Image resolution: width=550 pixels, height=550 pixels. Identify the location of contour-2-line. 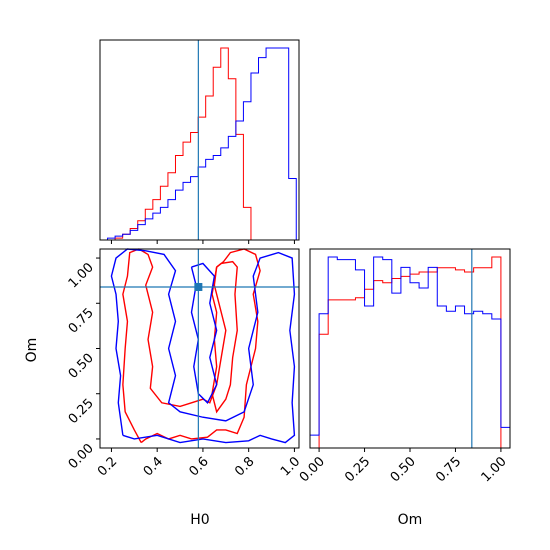
(203, 346).